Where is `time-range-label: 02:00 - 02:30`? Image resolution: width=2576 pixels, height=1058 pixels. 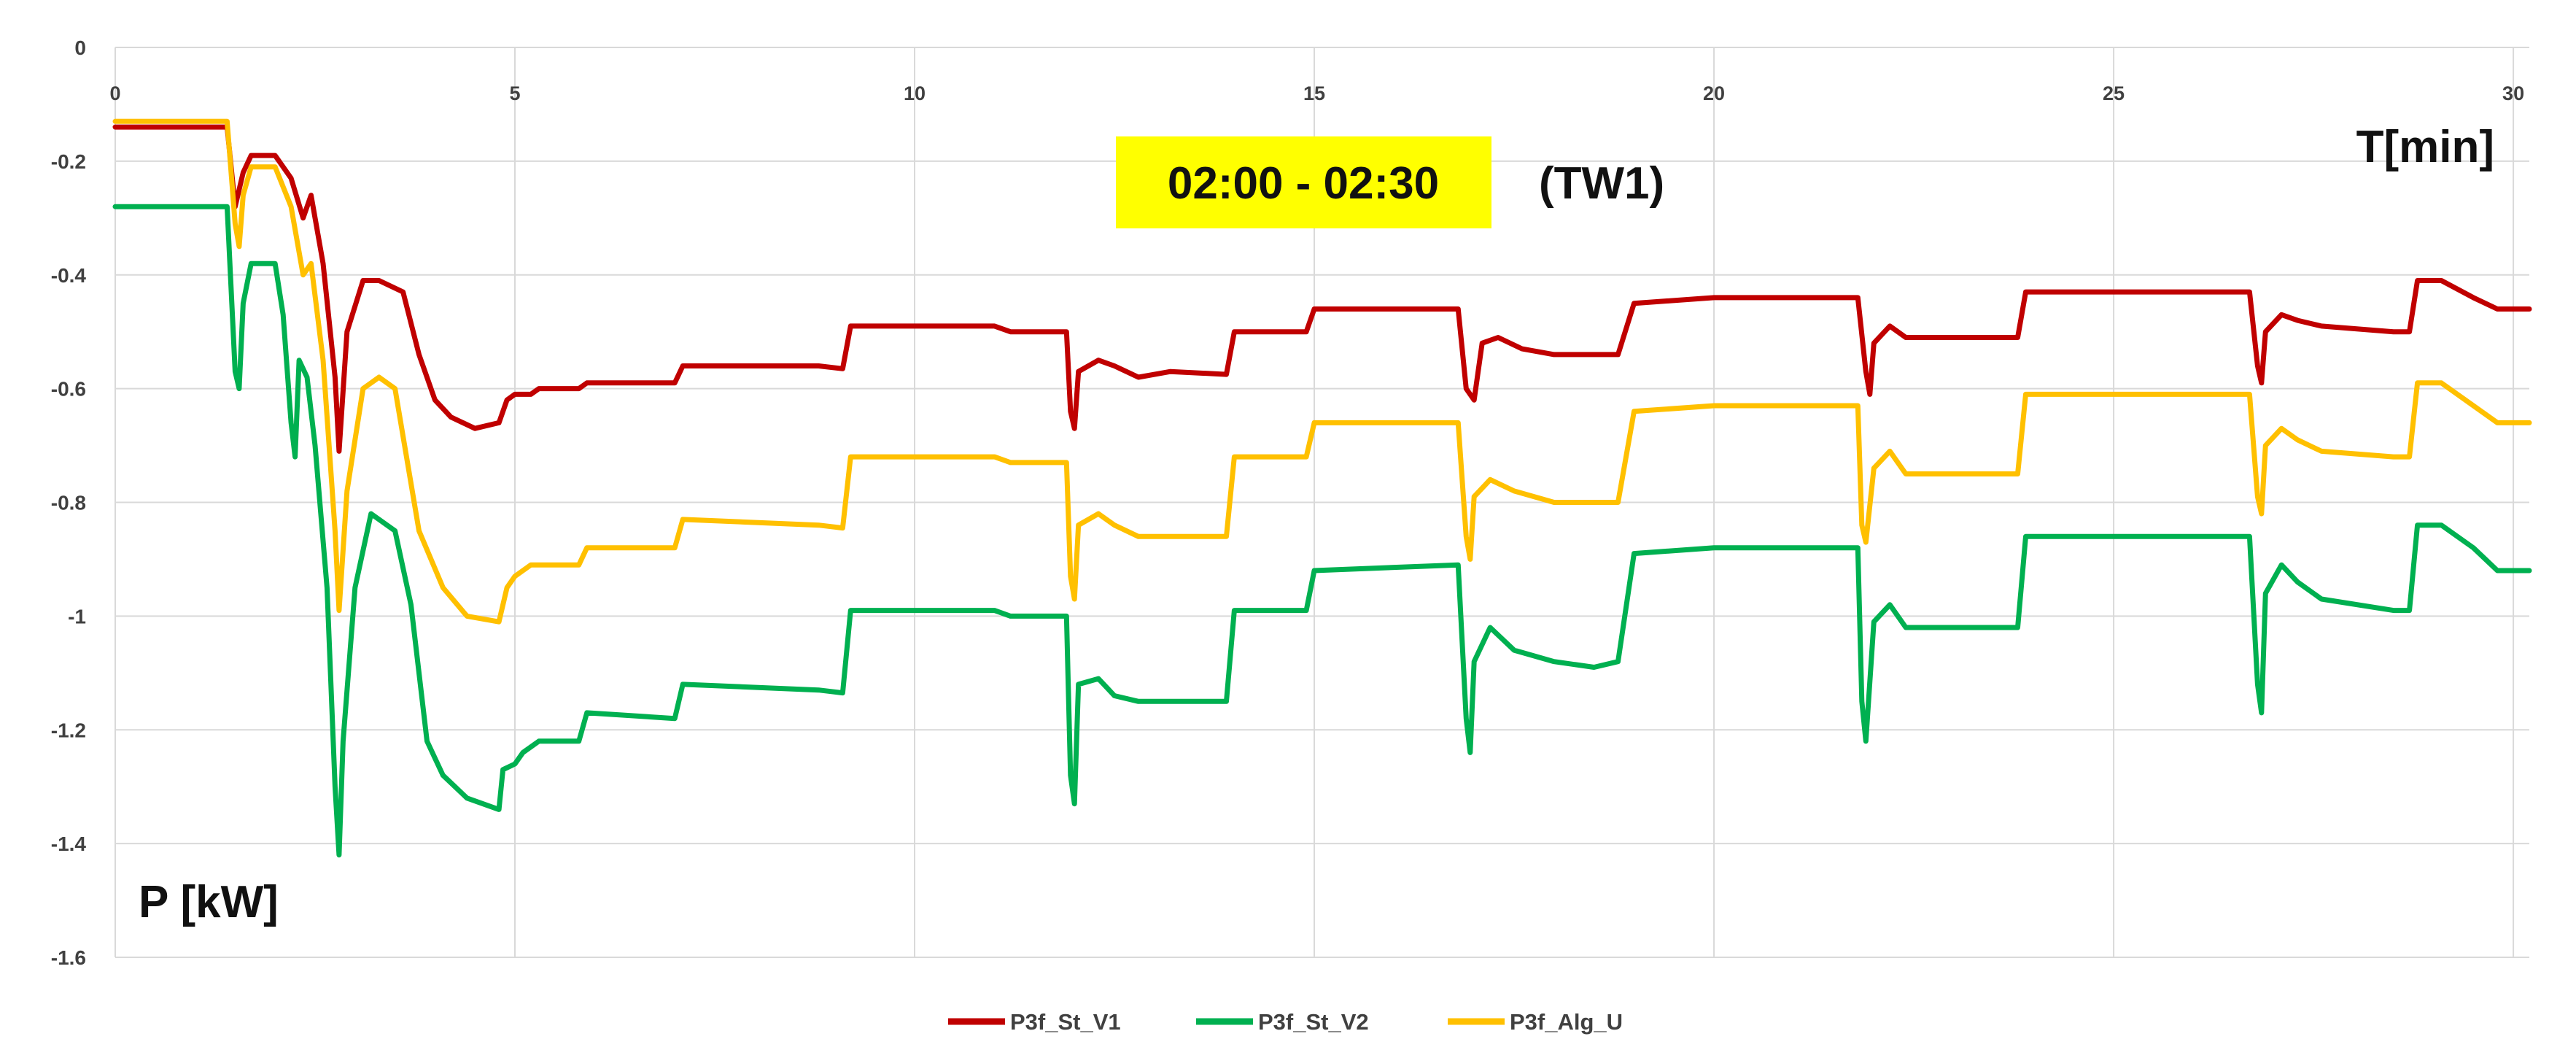 time-range-label: 02:00 - 02:30 is located at coordinates (1304, 183).